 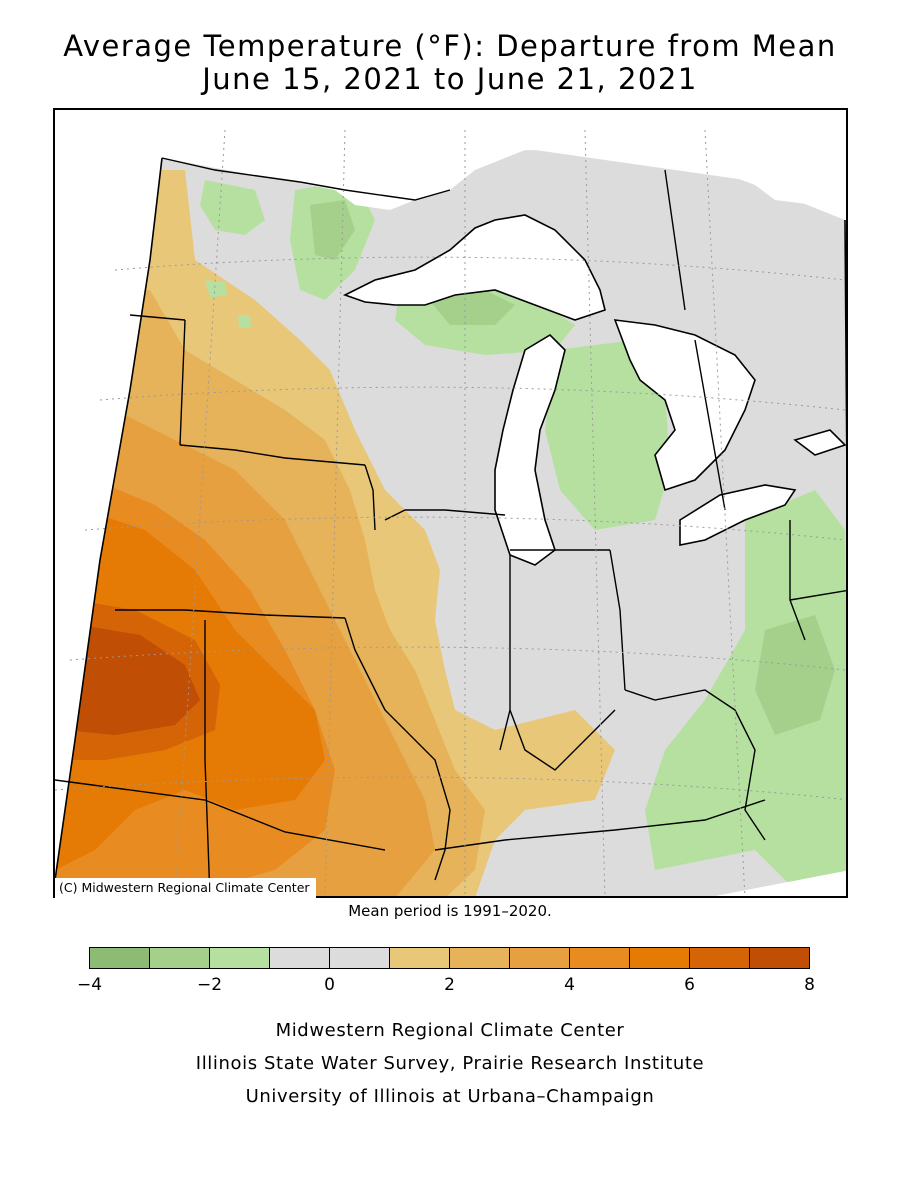 I want to click on mean-period-note: Mean period is 1991–2020., so click(x=450, y=911).